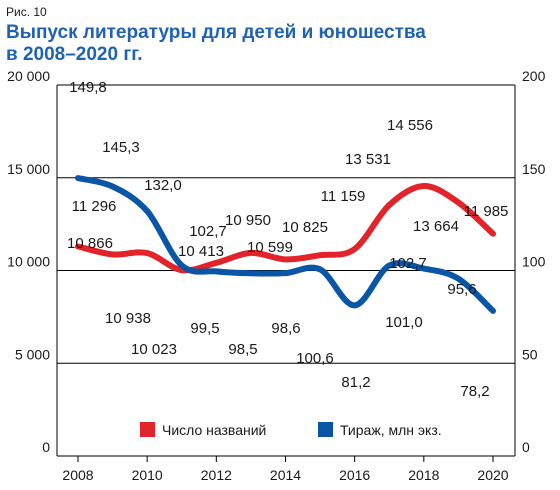 The image size is (560, 490). I want to click on x-tick-label: 2018, so click(423, 475).